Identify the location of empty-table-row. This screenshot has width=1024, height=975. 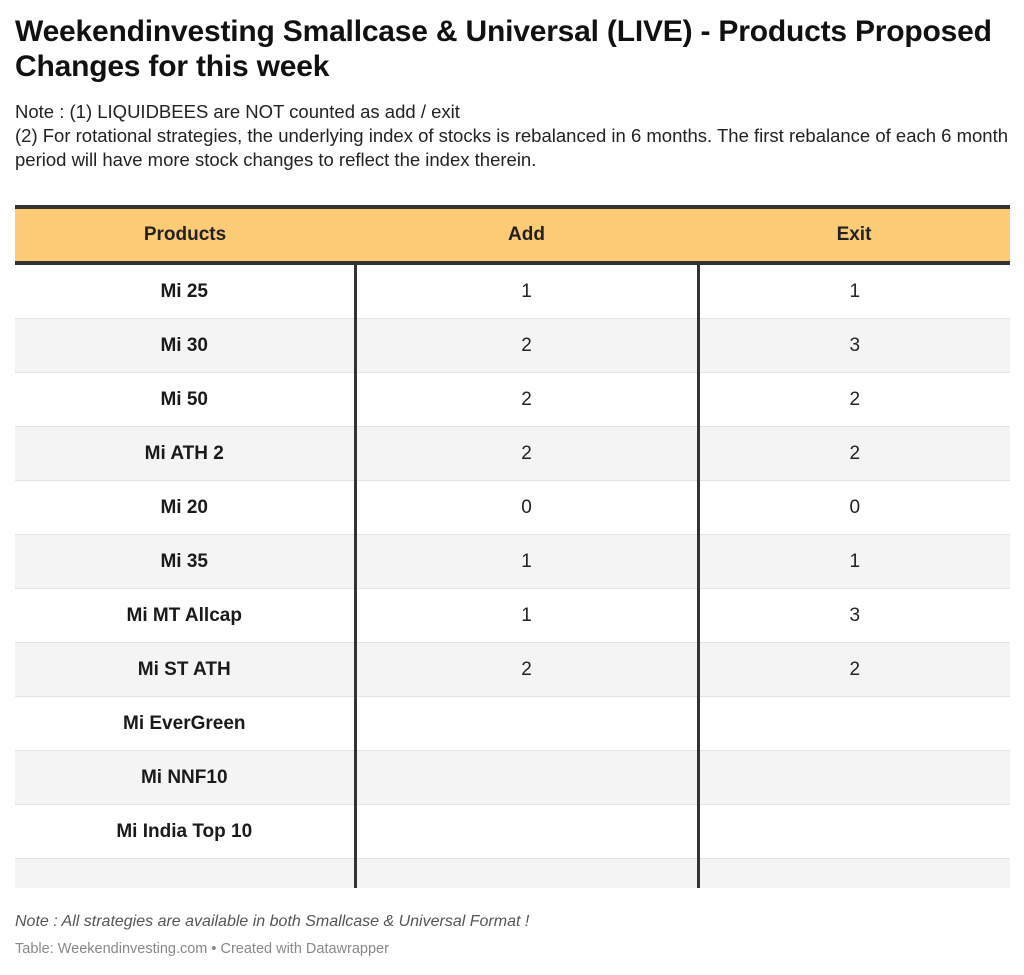
(512, 873).